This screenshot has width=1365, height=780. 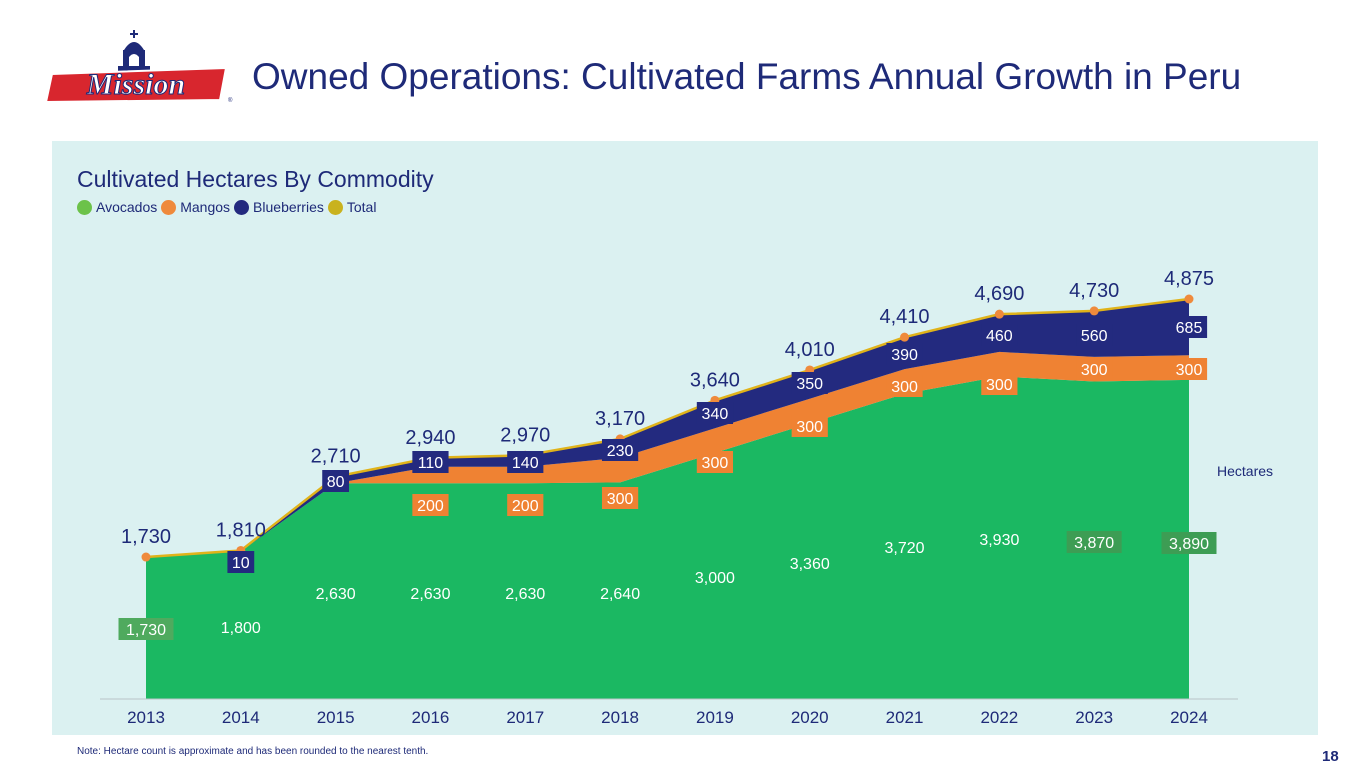 What do you see at coordinates (620, 419) in the screenshot?
I see `total-data-label: 3,170` at bounding box center [620, 419].